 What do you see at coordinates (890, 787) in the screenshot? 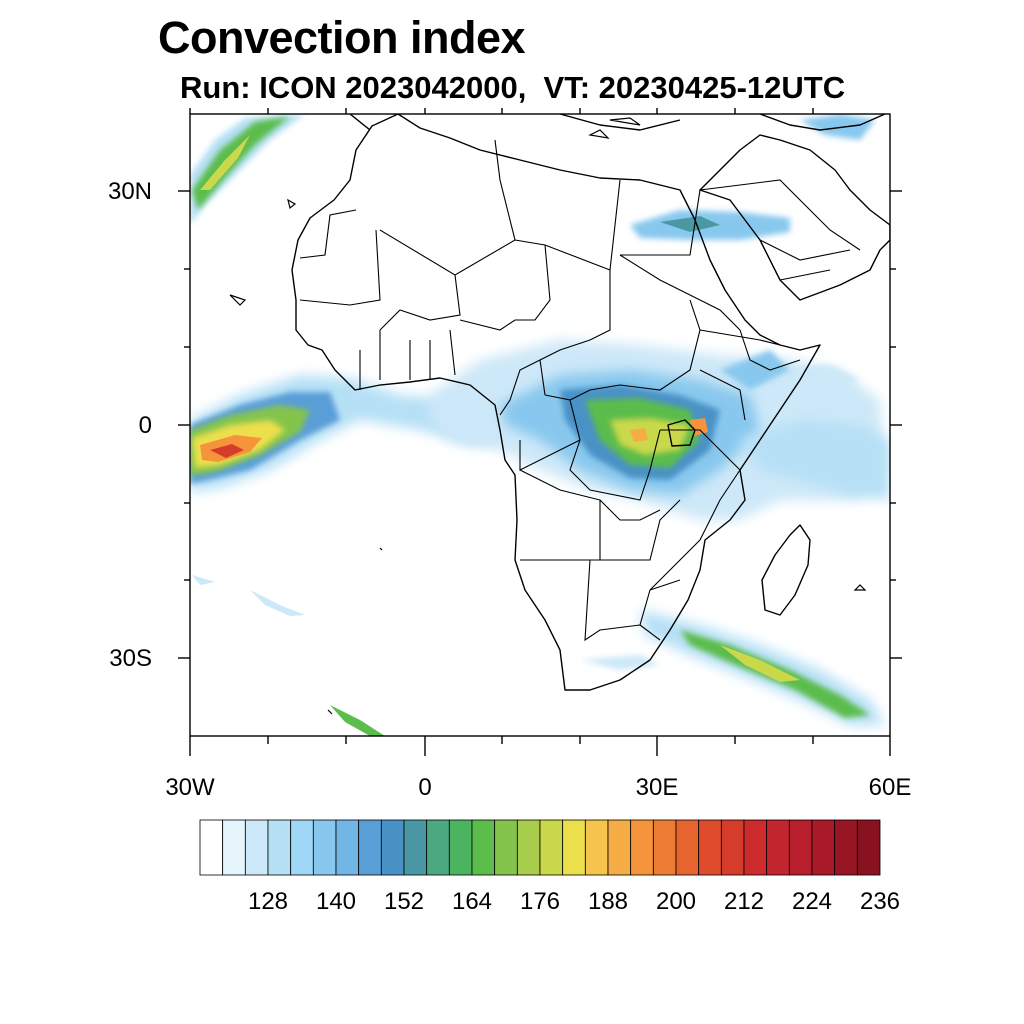
I see `lon-label-60e: 60E` at bounding box center [890, 787].